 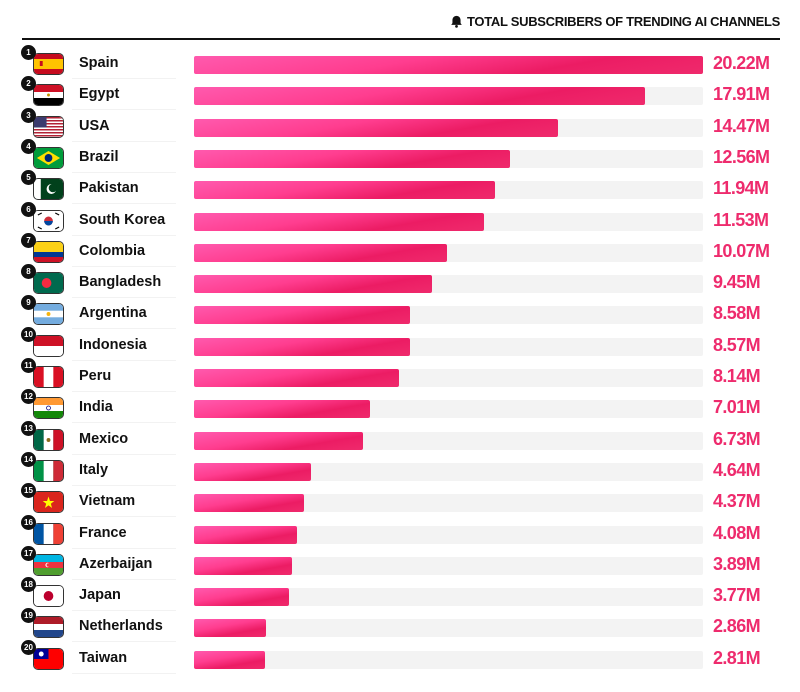 I want to click on flag-pakistan-icon, so click(x=48, y=189).